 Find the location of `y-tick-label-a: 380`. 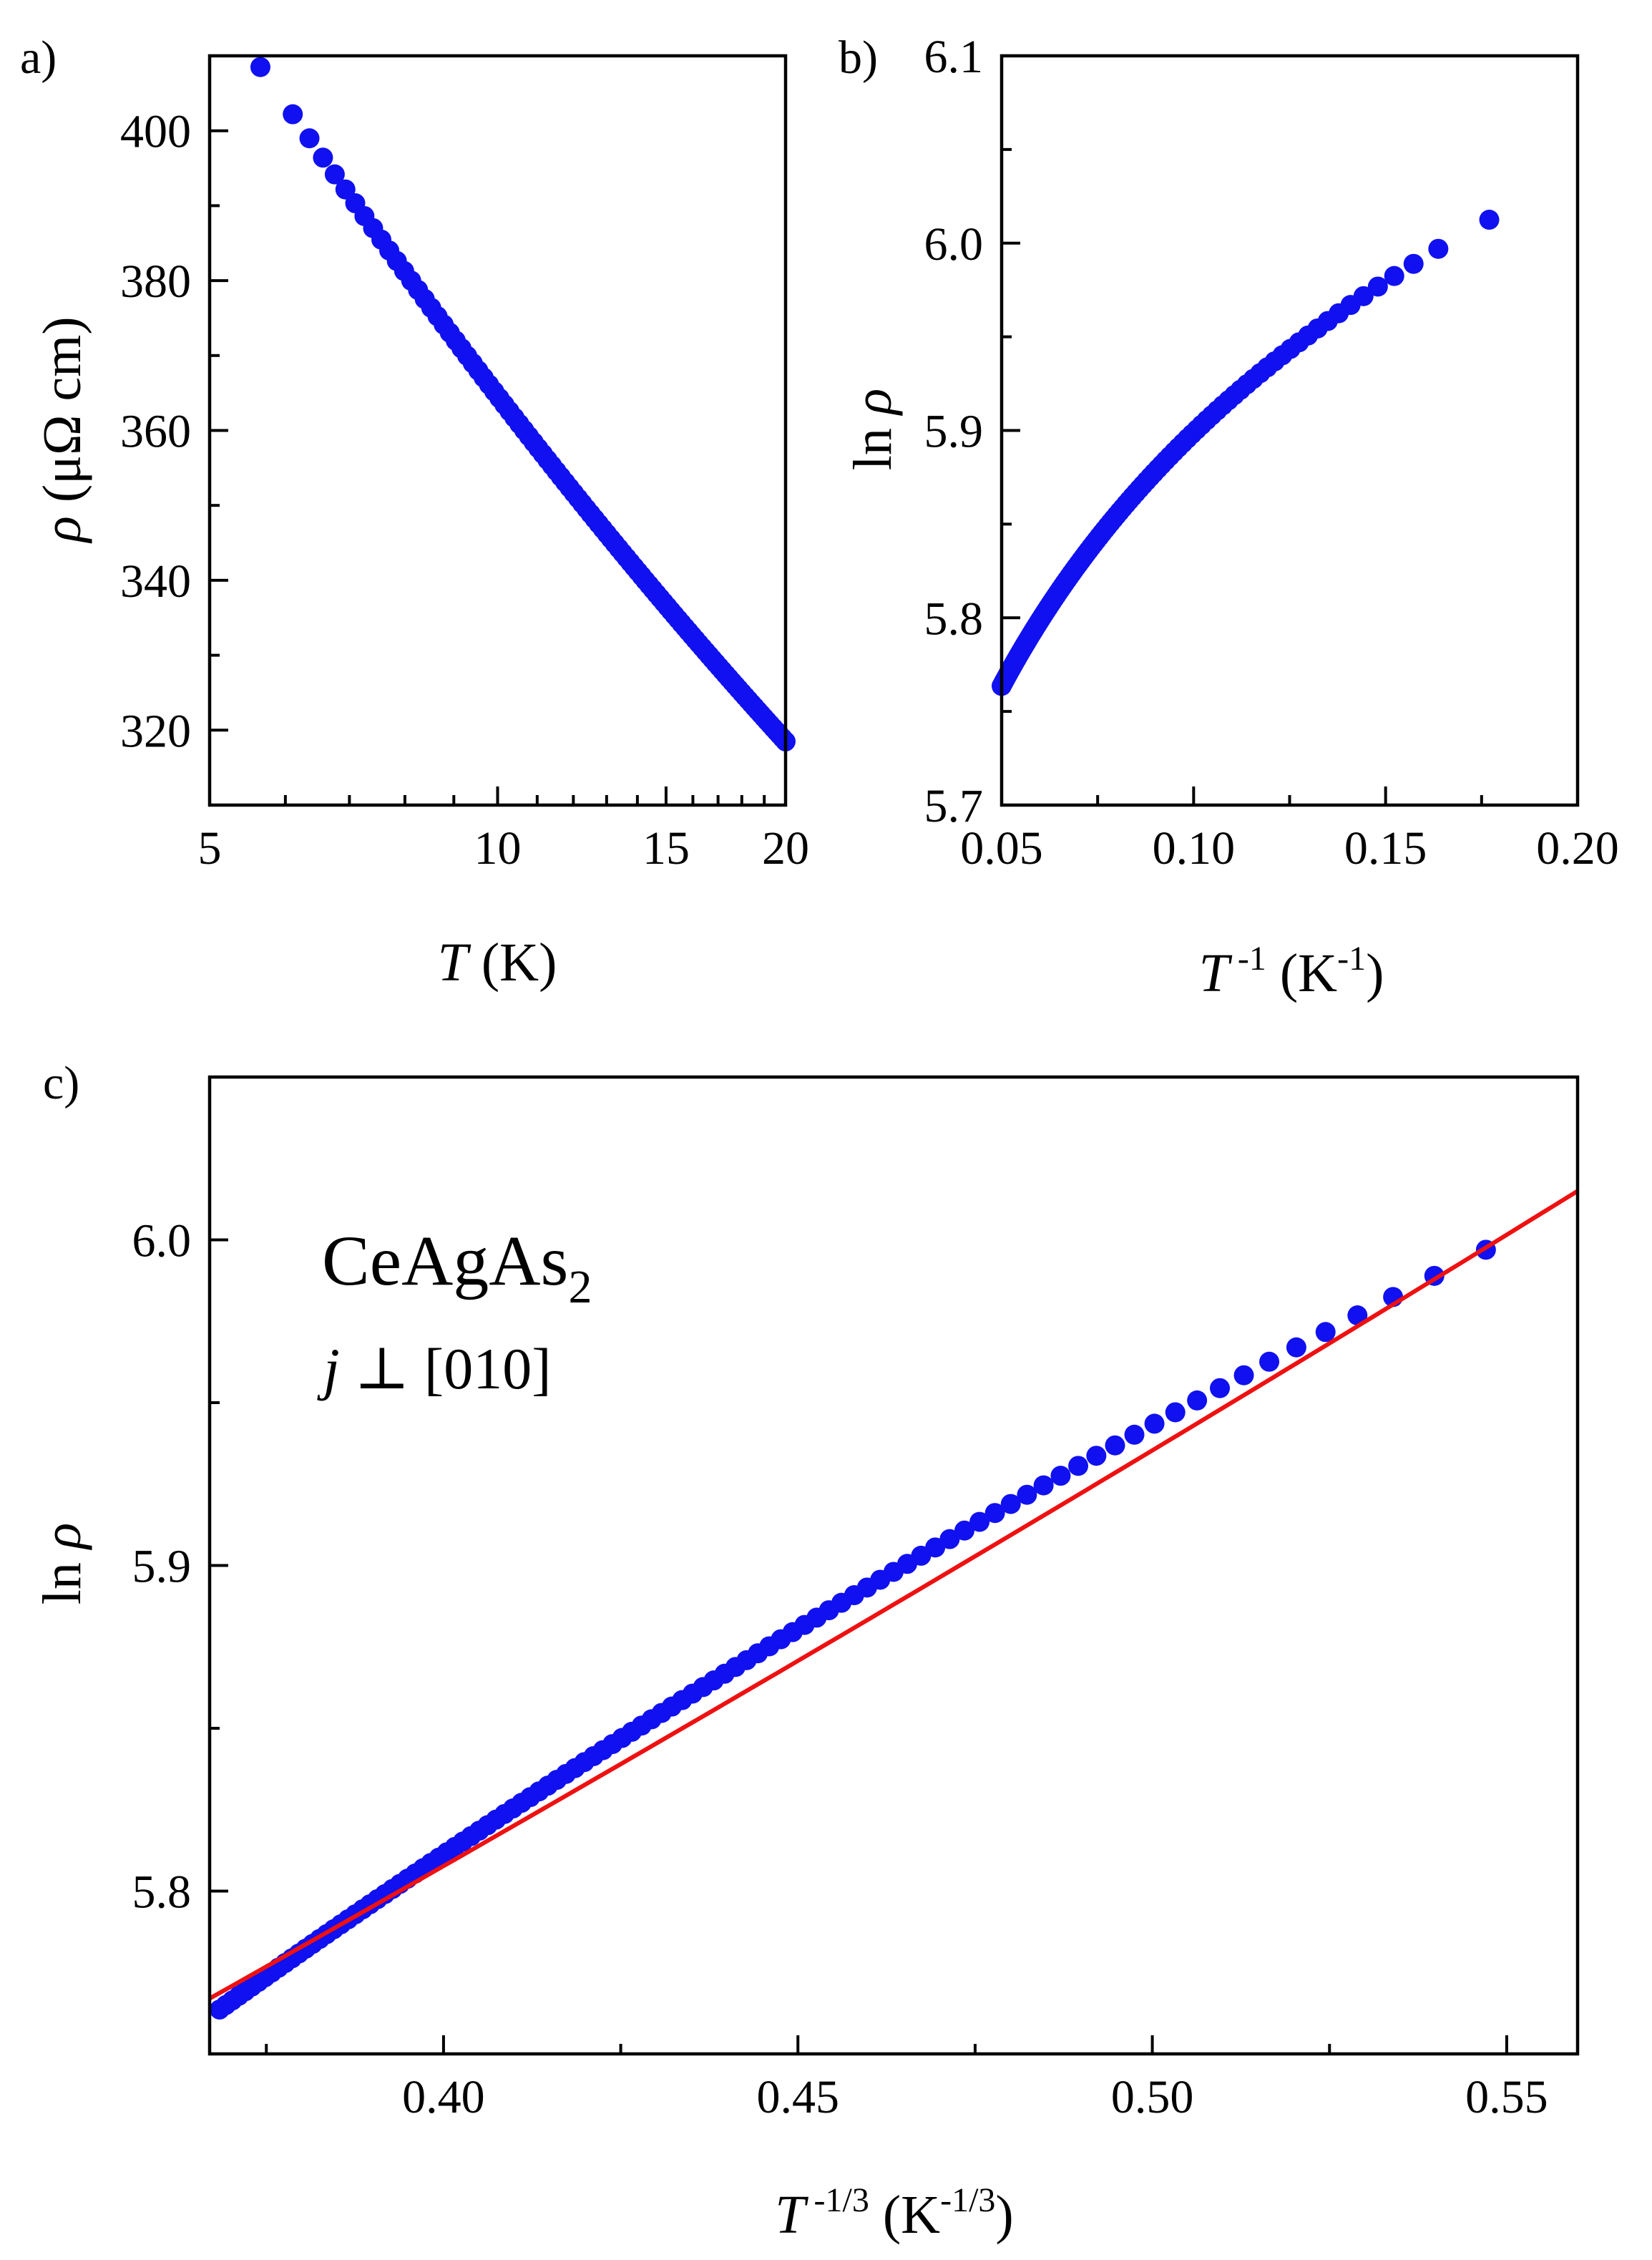

y-tick-label-a: 380 is located at coordinates (155, 281).